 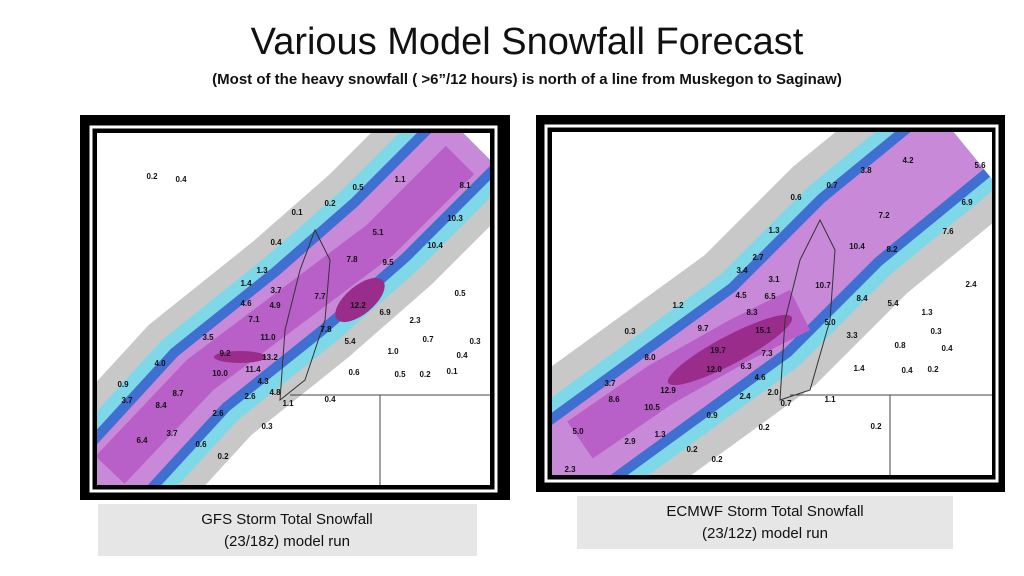 I want to click on caption: (23/18z) model run, so click(x=287, y=541).